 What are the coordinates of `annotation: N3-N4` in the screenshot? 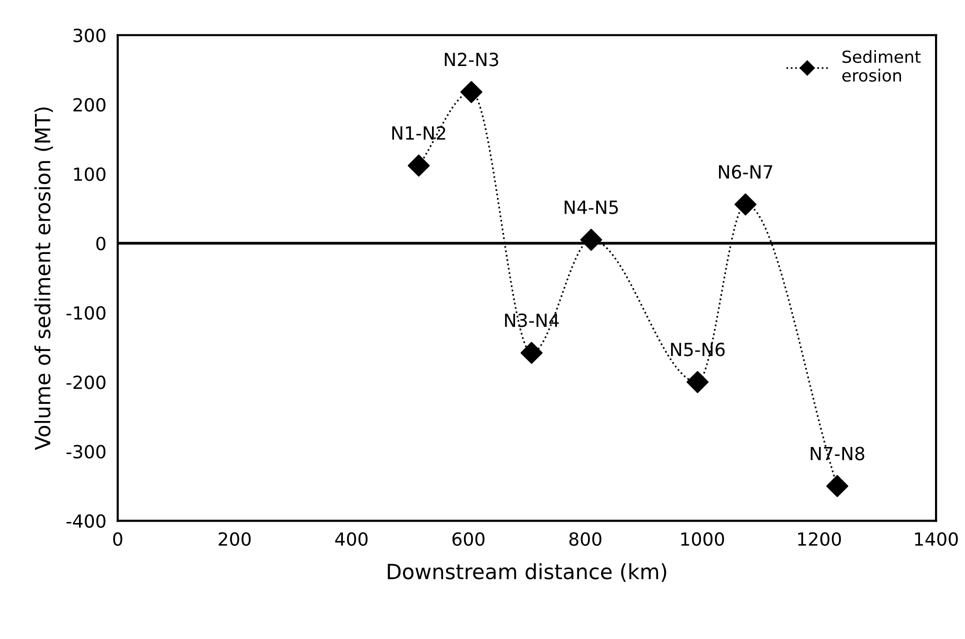 It's located at (532, 321).